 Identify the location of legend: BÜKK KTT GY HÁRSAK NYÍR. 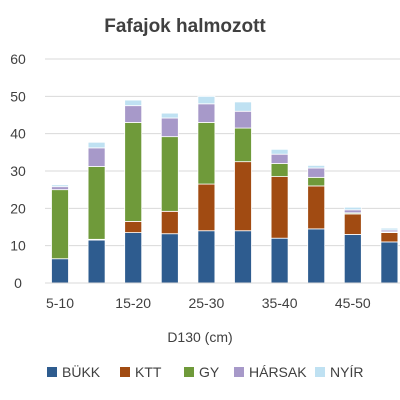
(205, 371).